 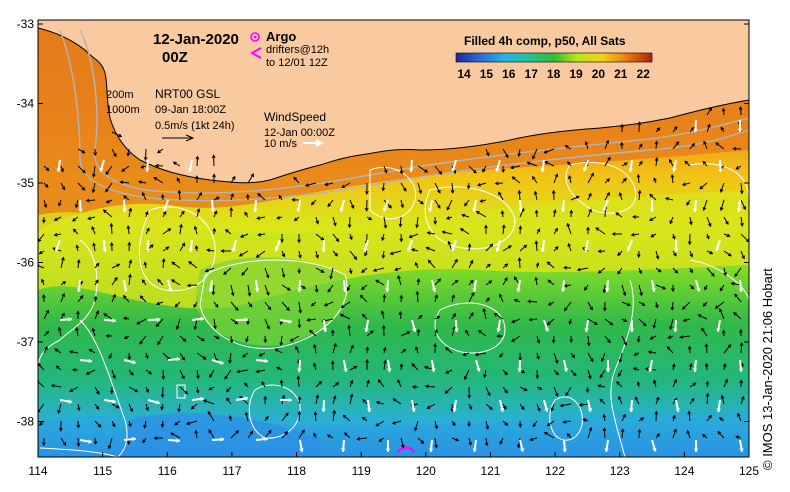 What do you see at coordinates (187, 94) in the screenshot?
I see `nrt-label: NRT00 GSL` at bounding box center [187, 94].